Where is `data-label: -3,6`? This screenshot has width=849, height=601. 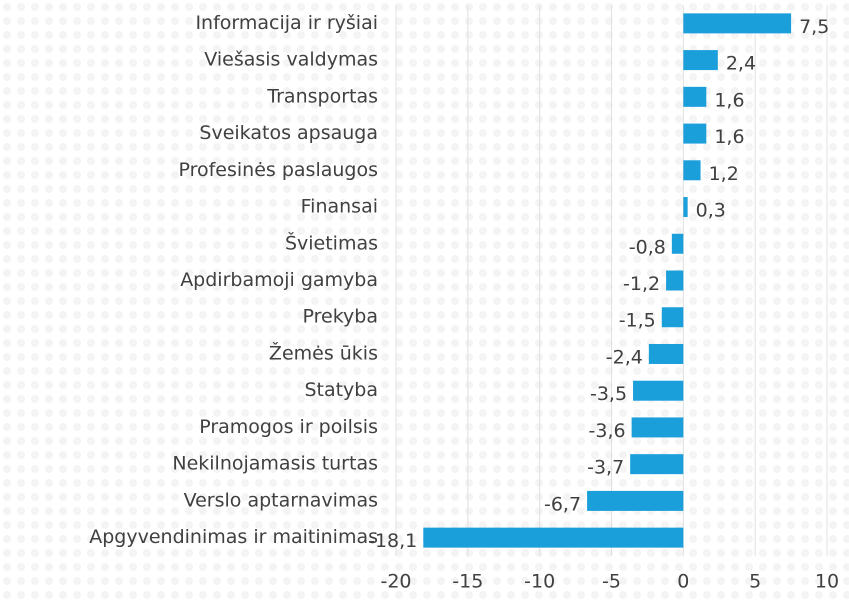
data-label: -3,6 is located at coordinates (607, 431).